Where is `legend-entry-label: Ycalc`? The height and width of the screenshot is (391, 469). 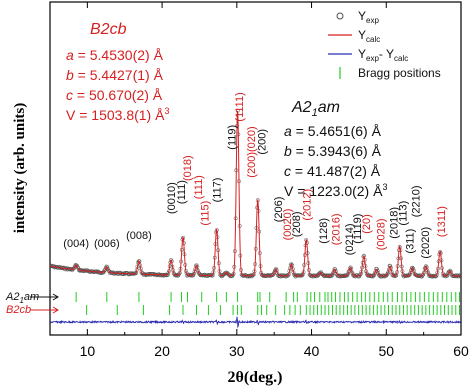 legend-entry-label: Ycalc is located at coordinates (369, 36).